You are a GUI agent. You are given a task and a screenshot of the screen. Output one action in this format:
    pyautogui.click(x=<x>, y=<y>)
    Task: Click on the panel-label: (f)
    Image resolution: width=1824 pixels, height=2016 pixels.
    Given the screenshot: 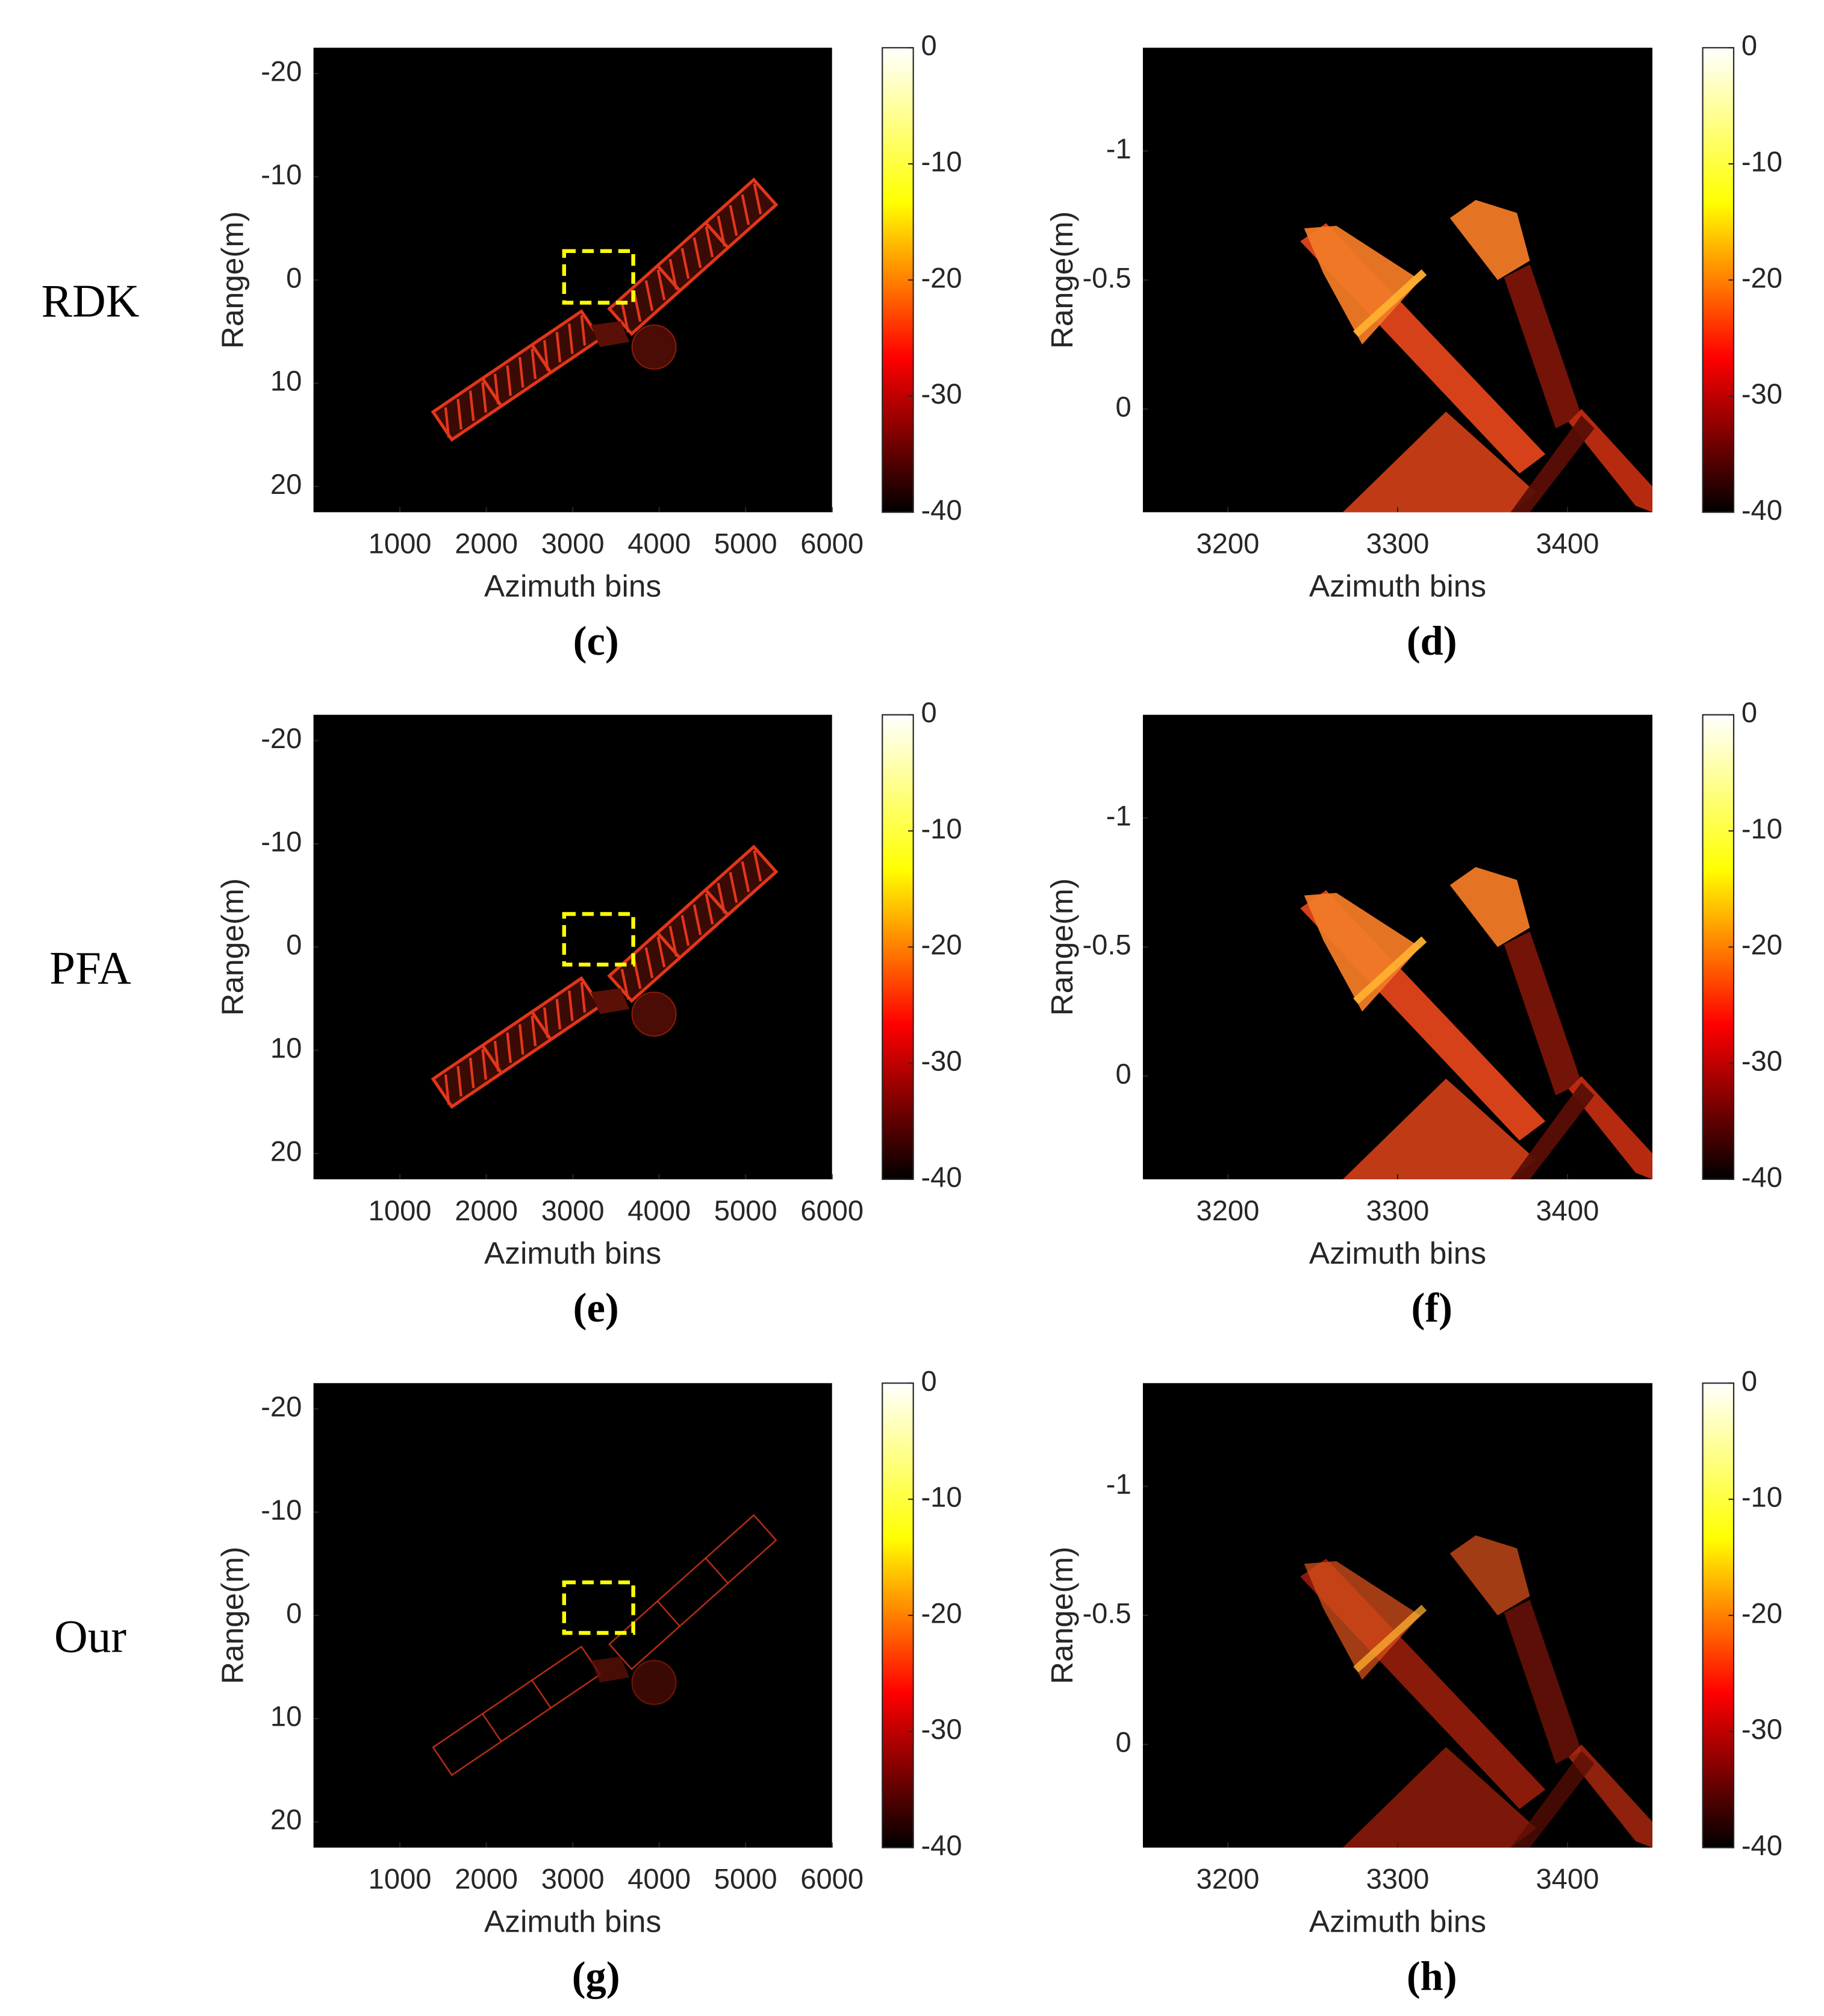 What is the action you would take?
    pyautogui.click(x=1432, y=1308)
    